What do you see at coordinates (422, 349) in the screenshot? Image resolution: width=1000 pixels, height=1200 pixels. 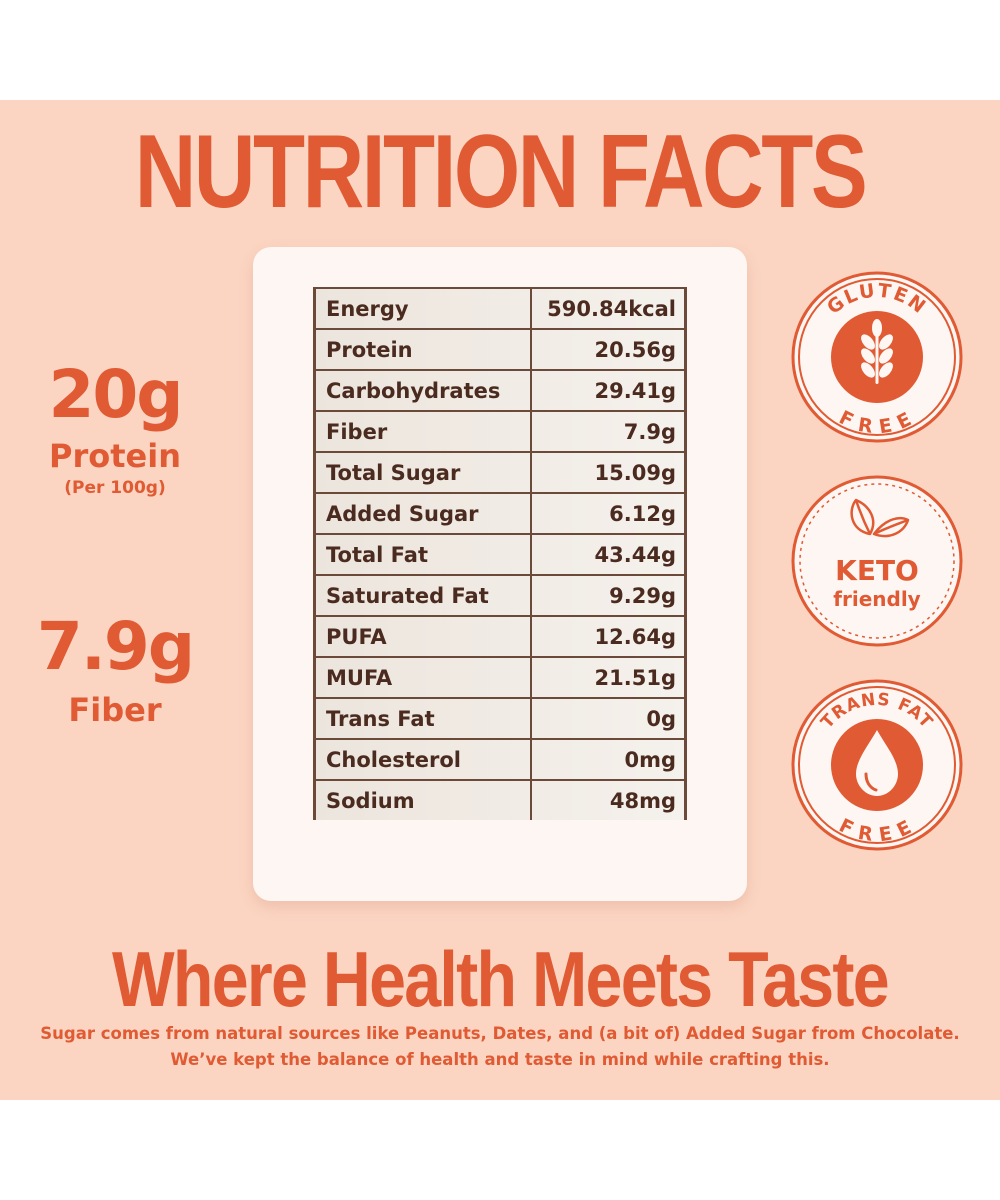 I see `nutrient-name: Protein` at bounding box center [422, 349].